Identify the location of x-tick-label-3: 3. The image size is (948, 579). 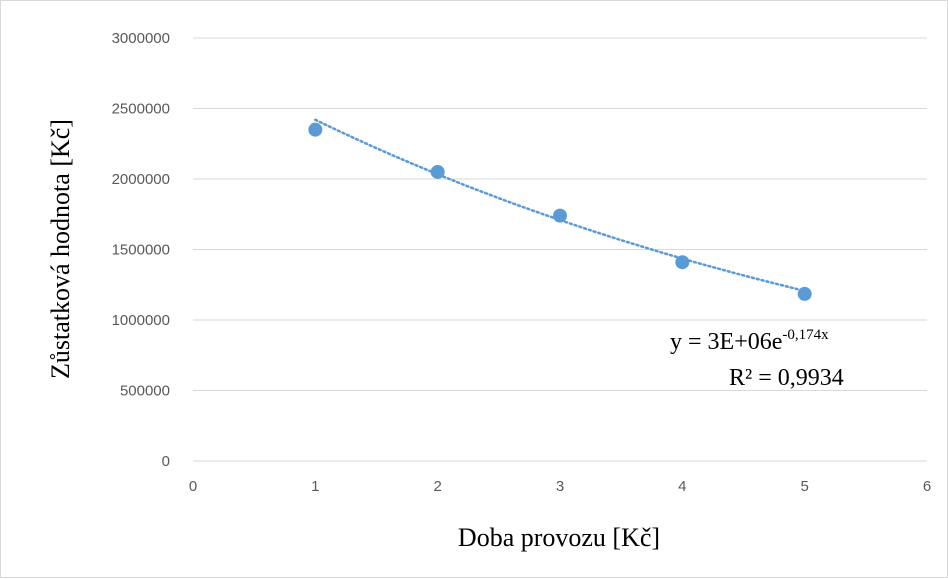
(560, 486).